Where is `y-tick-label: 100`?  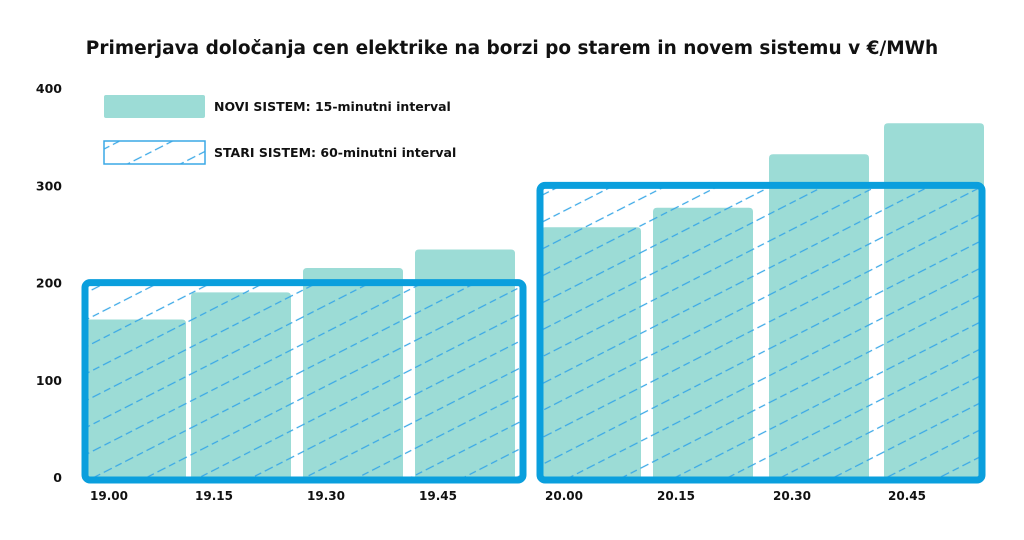
y-tick-label: 100 is located at coordinates (49, 380).